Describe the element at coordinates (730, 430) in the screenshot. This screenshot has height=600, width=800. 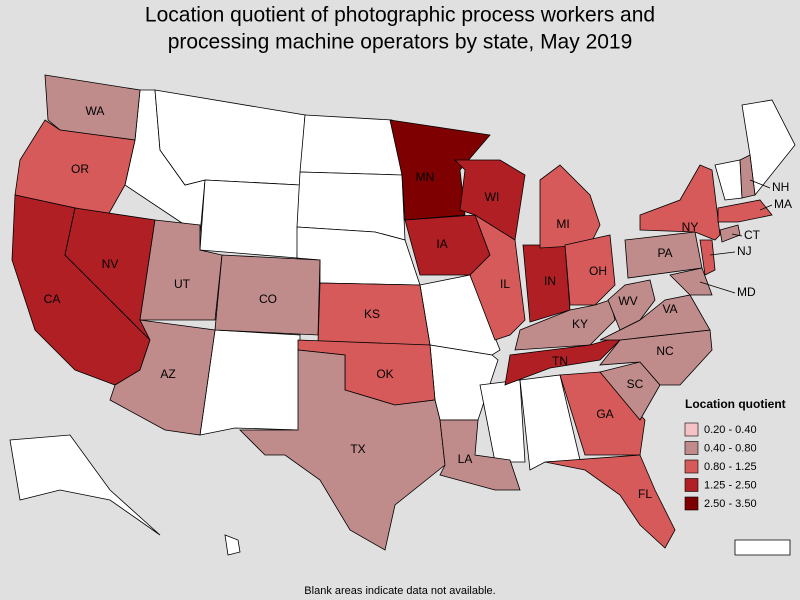
I see `legend-label: 0.20 - 0.40` at that location.